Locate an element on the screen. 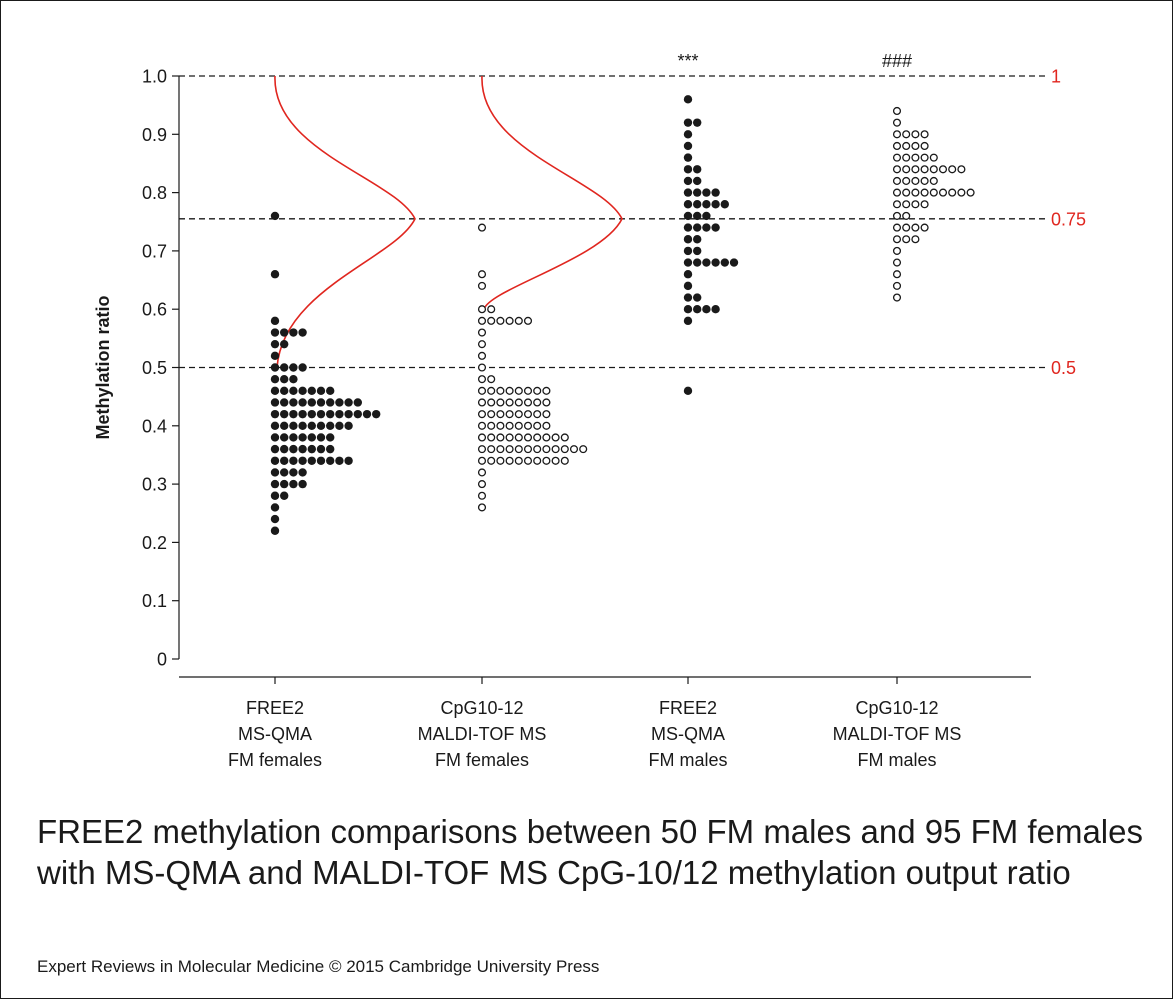 The width and height of the screenshot is (1173, 999). x-tick-label: CpG10-12 is located at coordinates (481, 708).